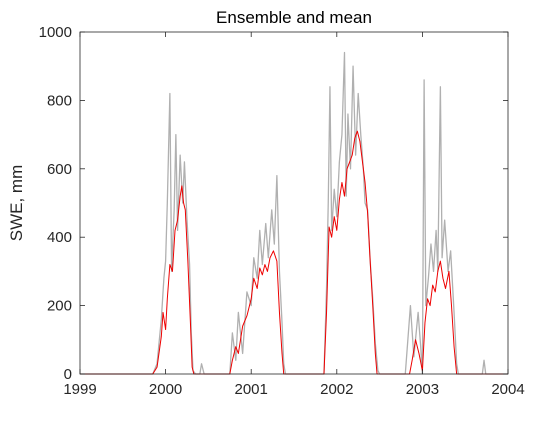 The image size is (560, 425). I want to click on x-tick-label: 2002, so click(336, 389).